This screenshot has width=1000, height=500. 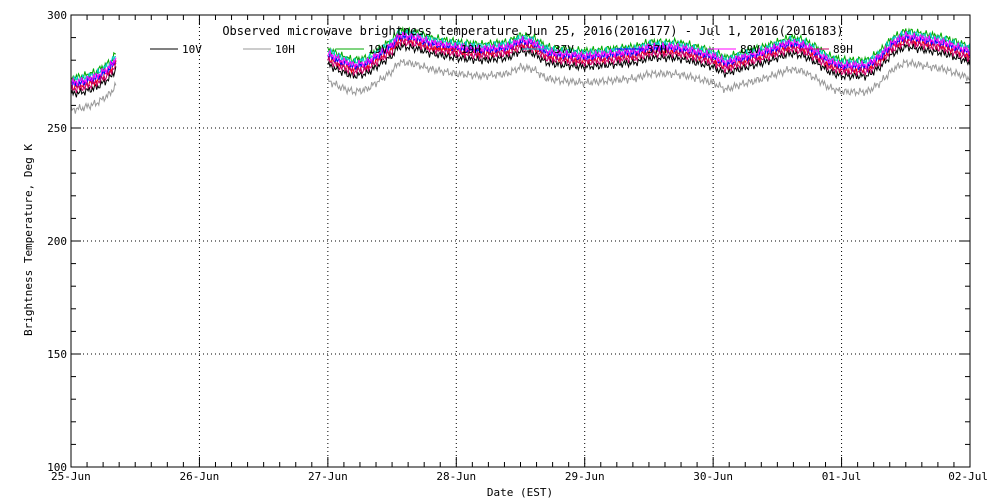 I want to click on series-line-19v, so click(x=93, y=67).